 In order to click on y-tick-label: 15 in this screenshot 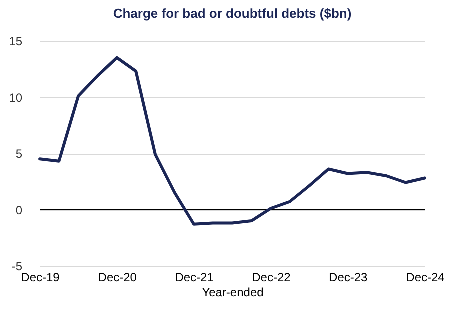, I will do `click(16, 41)`.